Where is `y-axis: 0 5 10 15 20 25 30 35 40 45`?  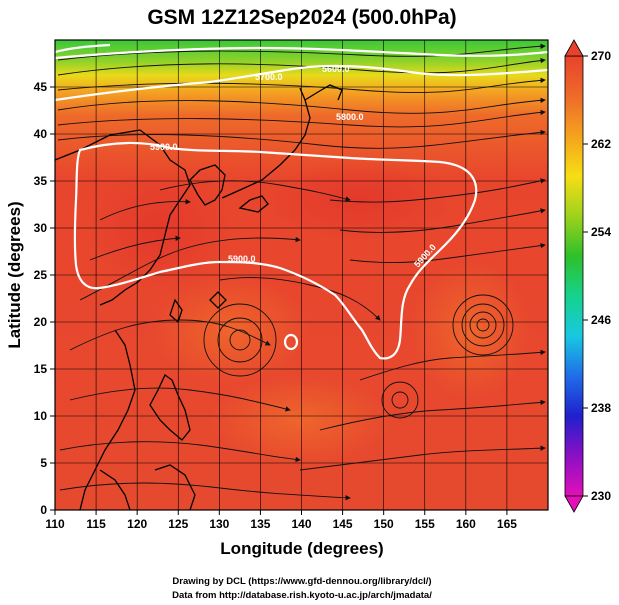
y-axis: 0 5 10 15 20 25 30 35 40 45 is located at coordinates (44, 298).